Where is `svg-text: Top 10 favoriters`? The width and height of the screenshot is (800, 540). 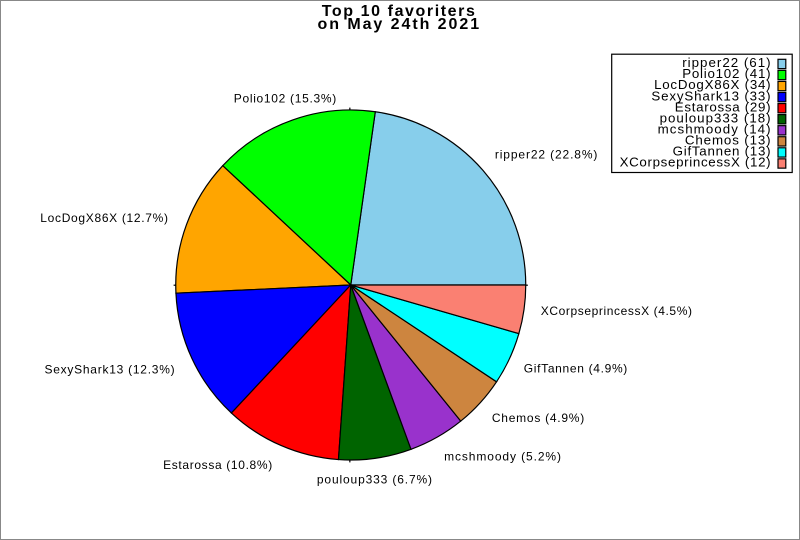 svg-text: Top 10 favoriters is located at coordinates (398, 11).